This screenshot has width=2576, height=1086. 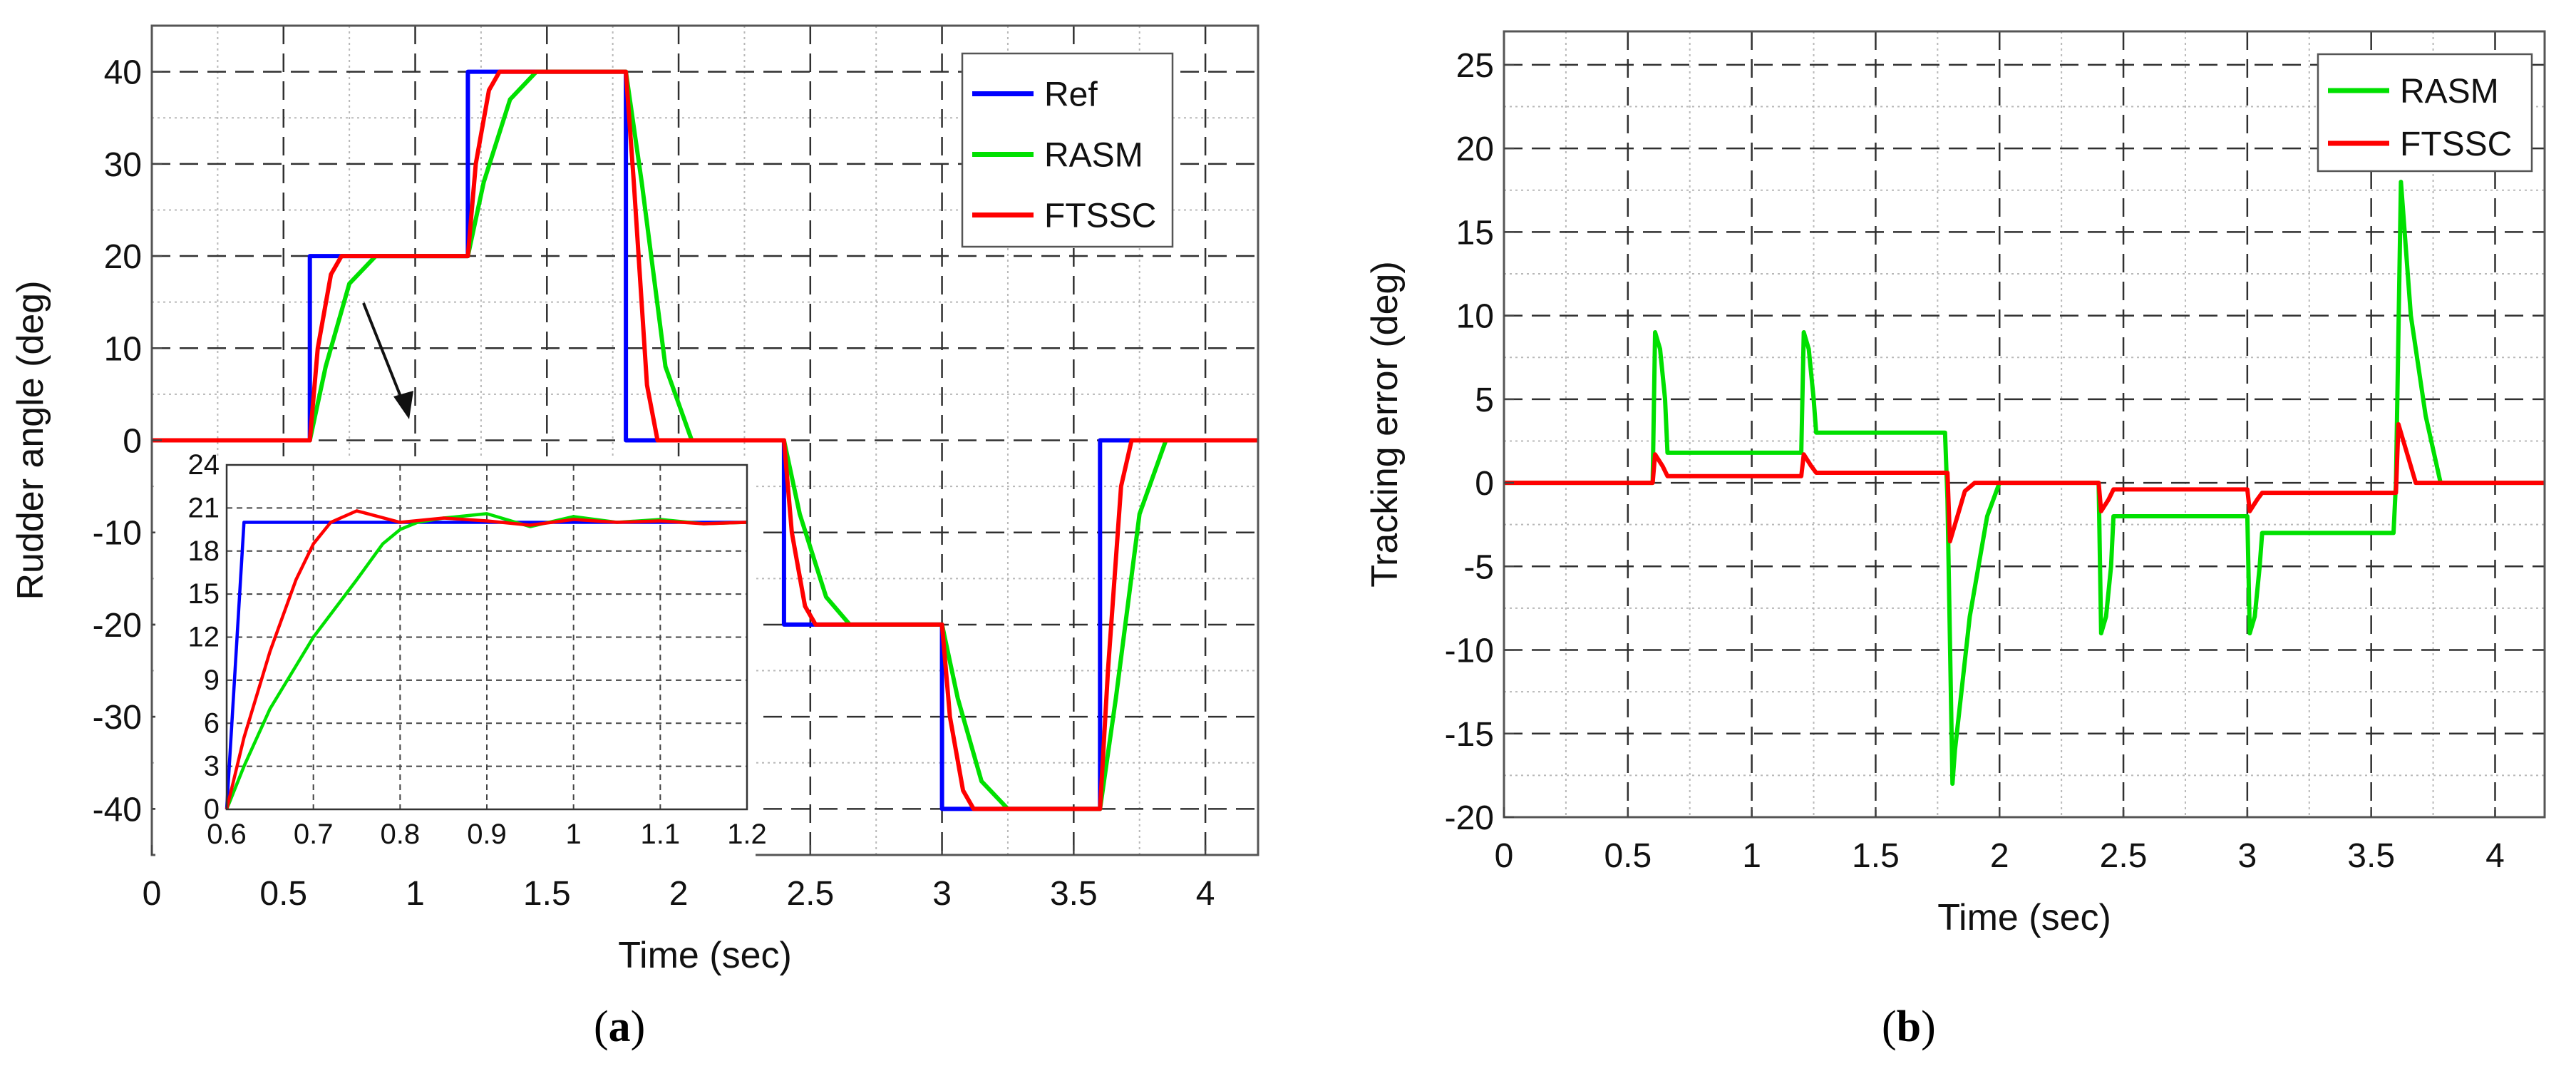 I want to click on y-tick-label: 25, so click(x=1475, y=66).